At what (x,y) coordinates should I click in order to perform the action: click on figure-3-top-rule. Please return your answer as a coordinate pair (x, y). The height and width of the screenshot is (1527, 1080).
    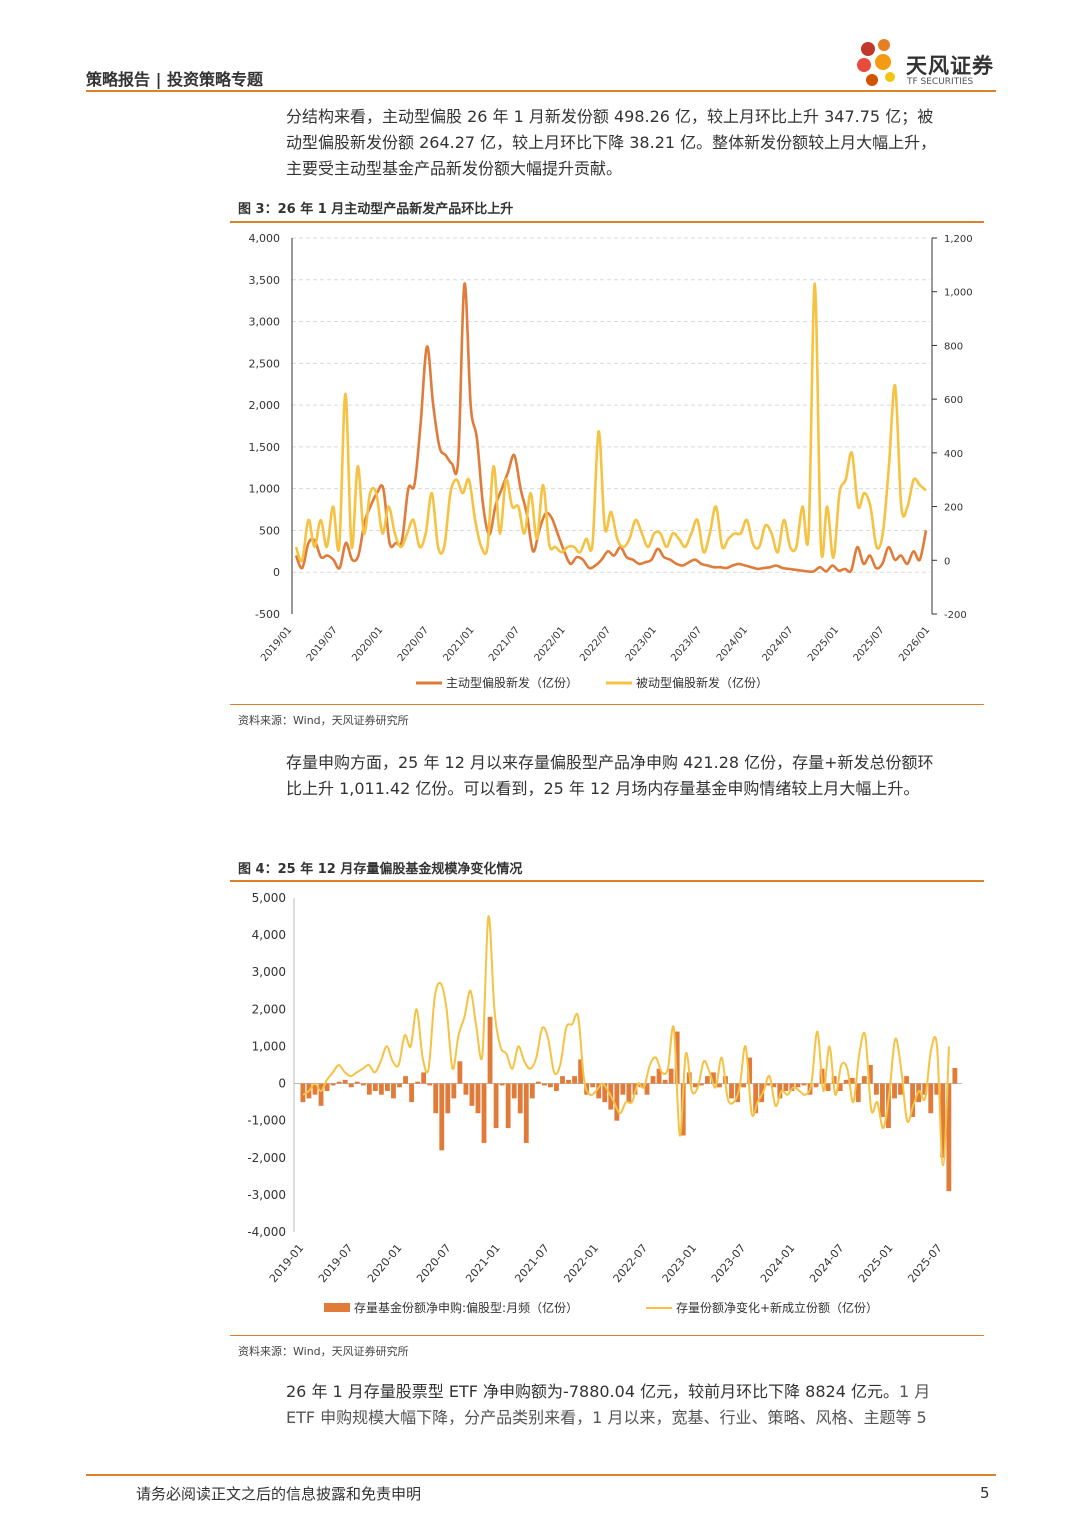
    Looking at the image, I should click on (607, 222).